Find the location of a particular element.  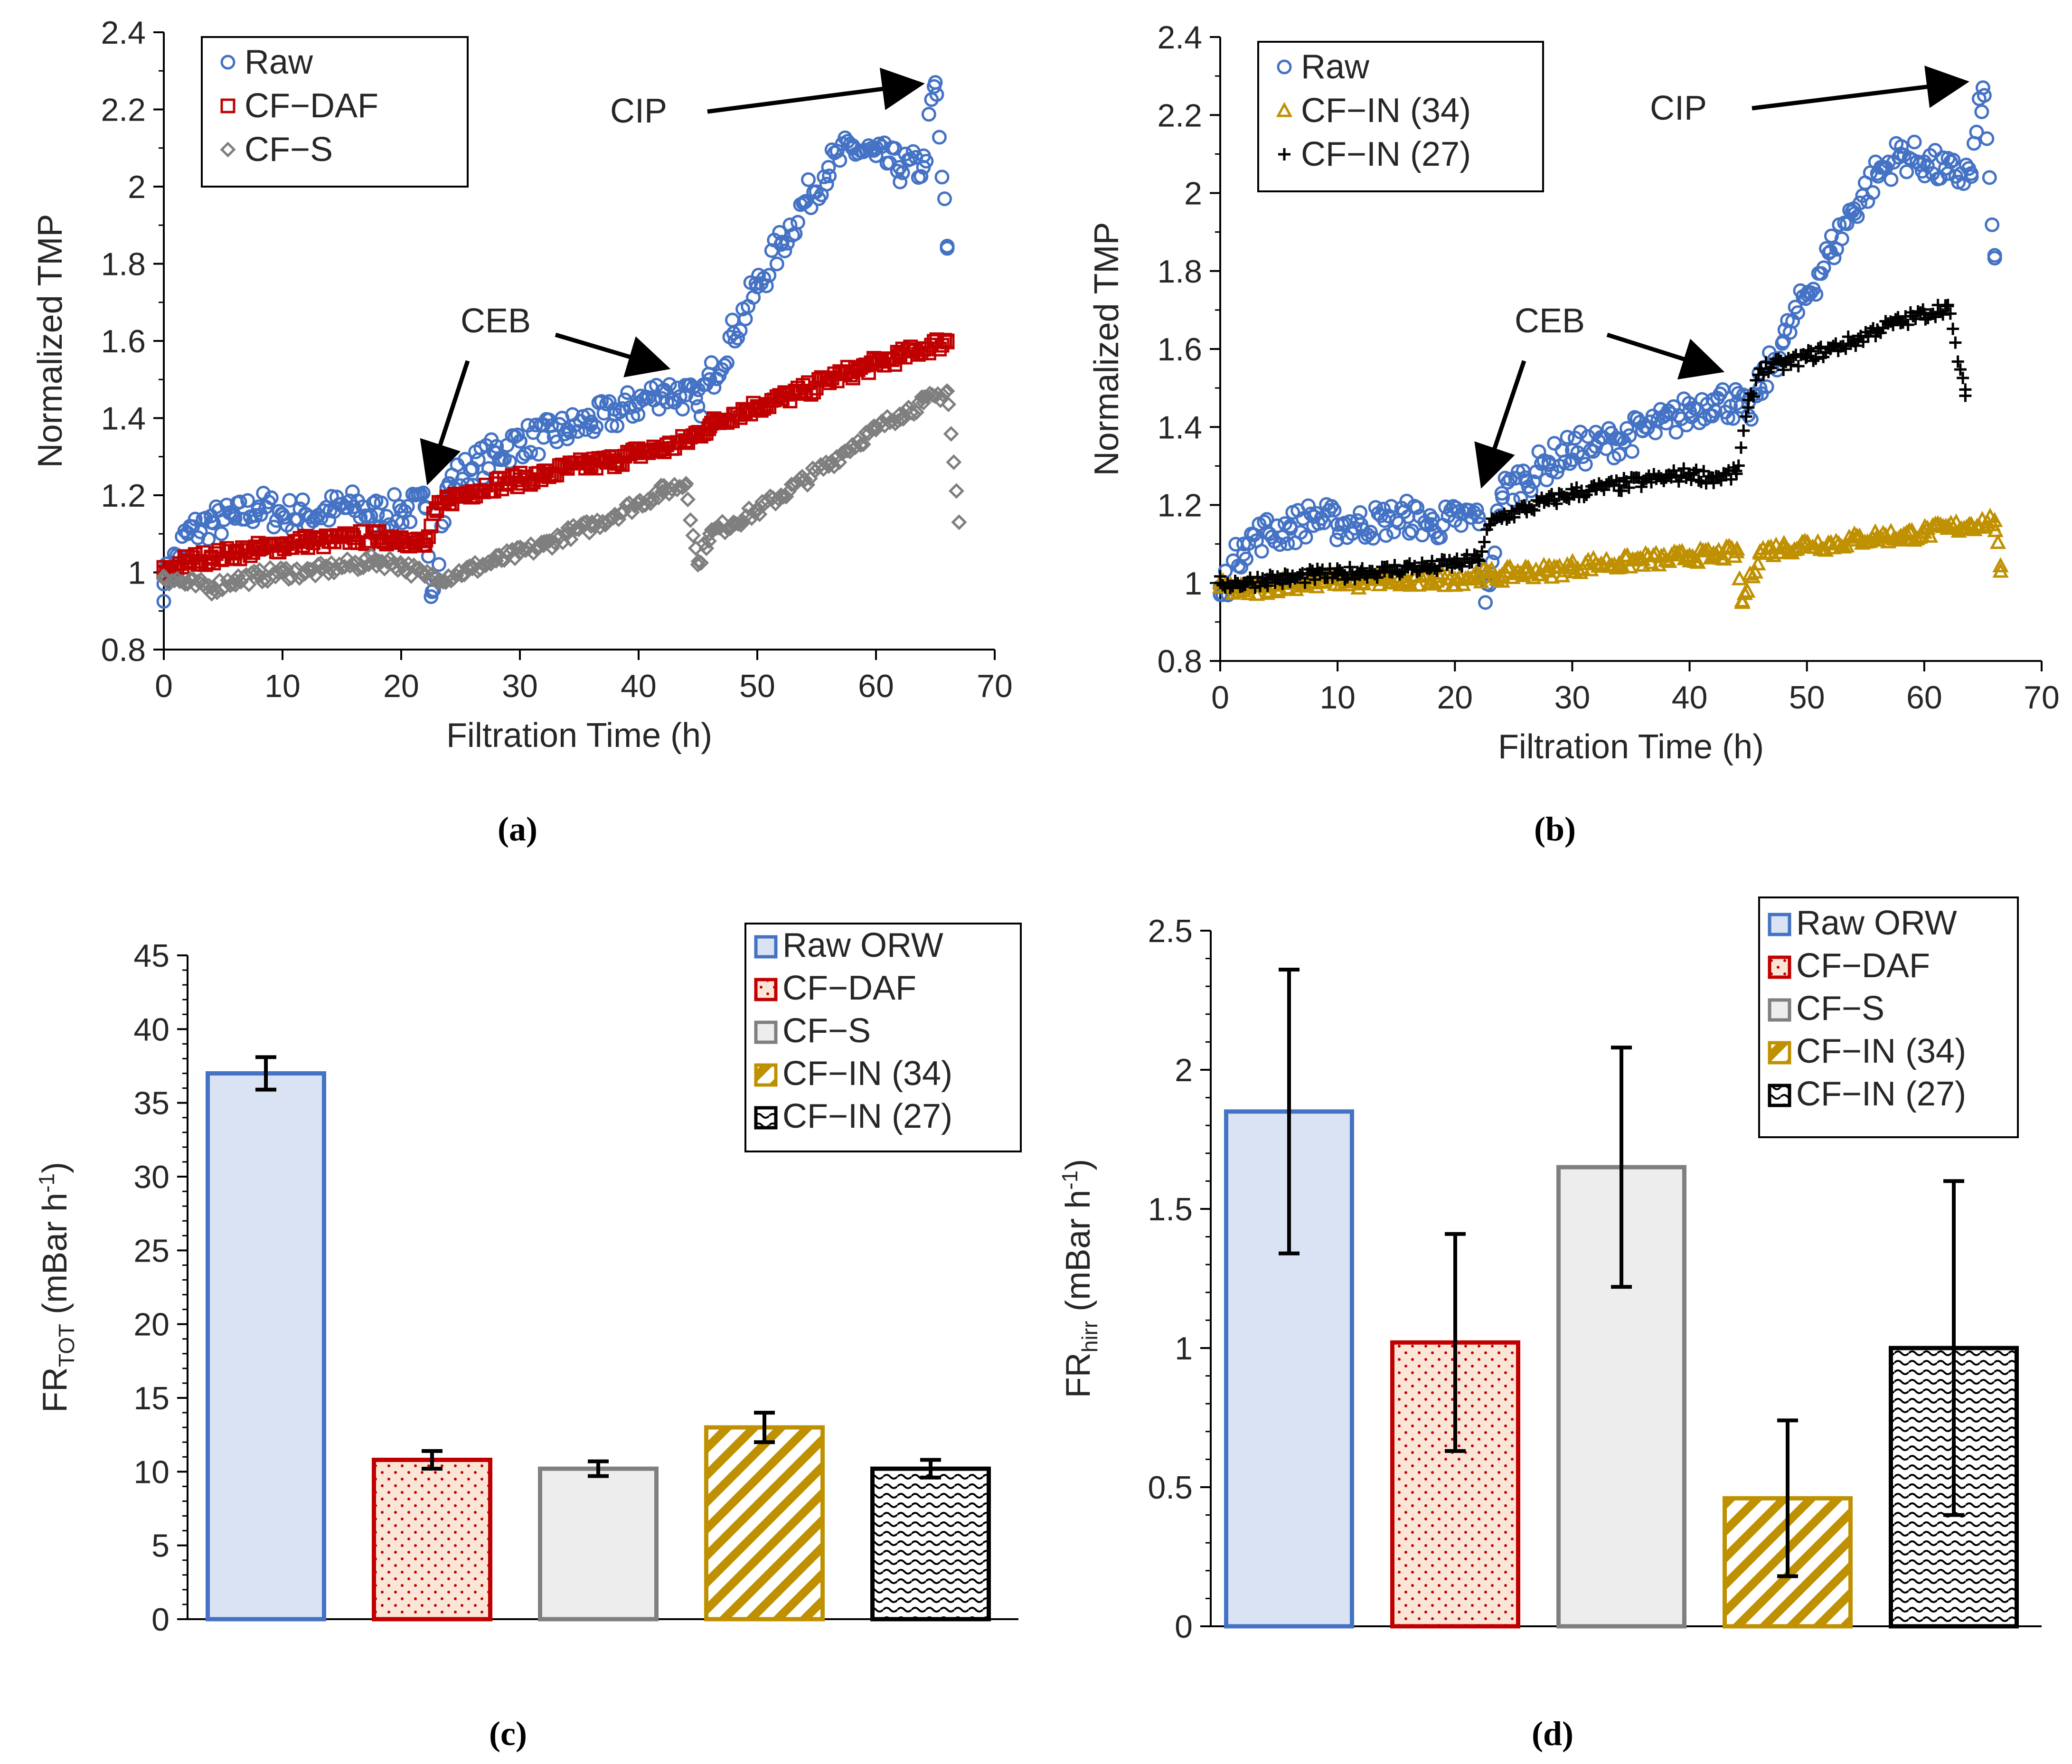

legend-label: CF−IN (27) is located at coordinates (1881, 1094).